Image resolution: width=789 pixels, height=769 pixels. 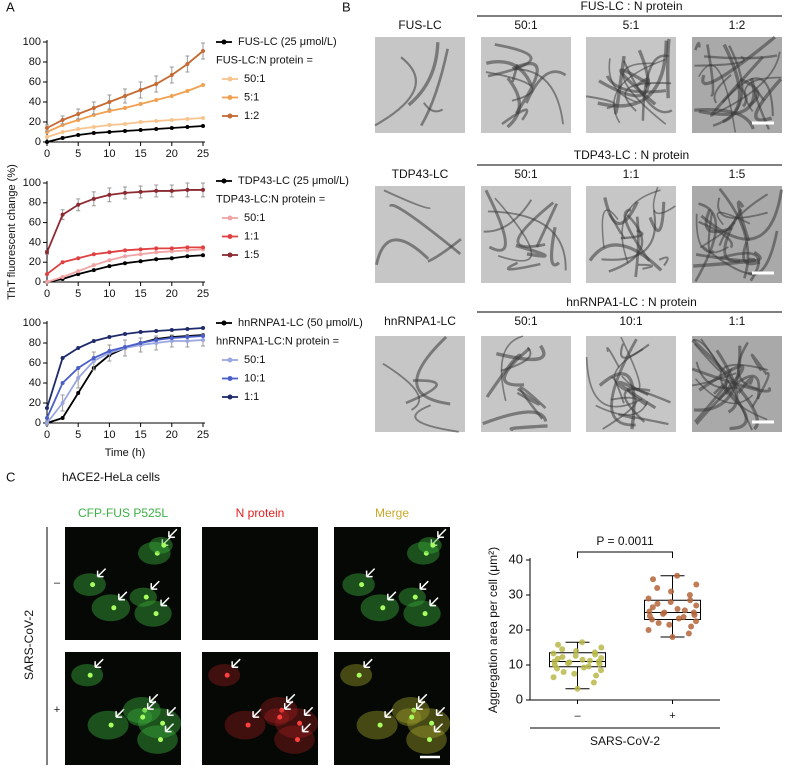 What do you see at coordinates (251, 116) in the screenshot?
I see `legend-label: 1:2` at bounding box center [251, 116].